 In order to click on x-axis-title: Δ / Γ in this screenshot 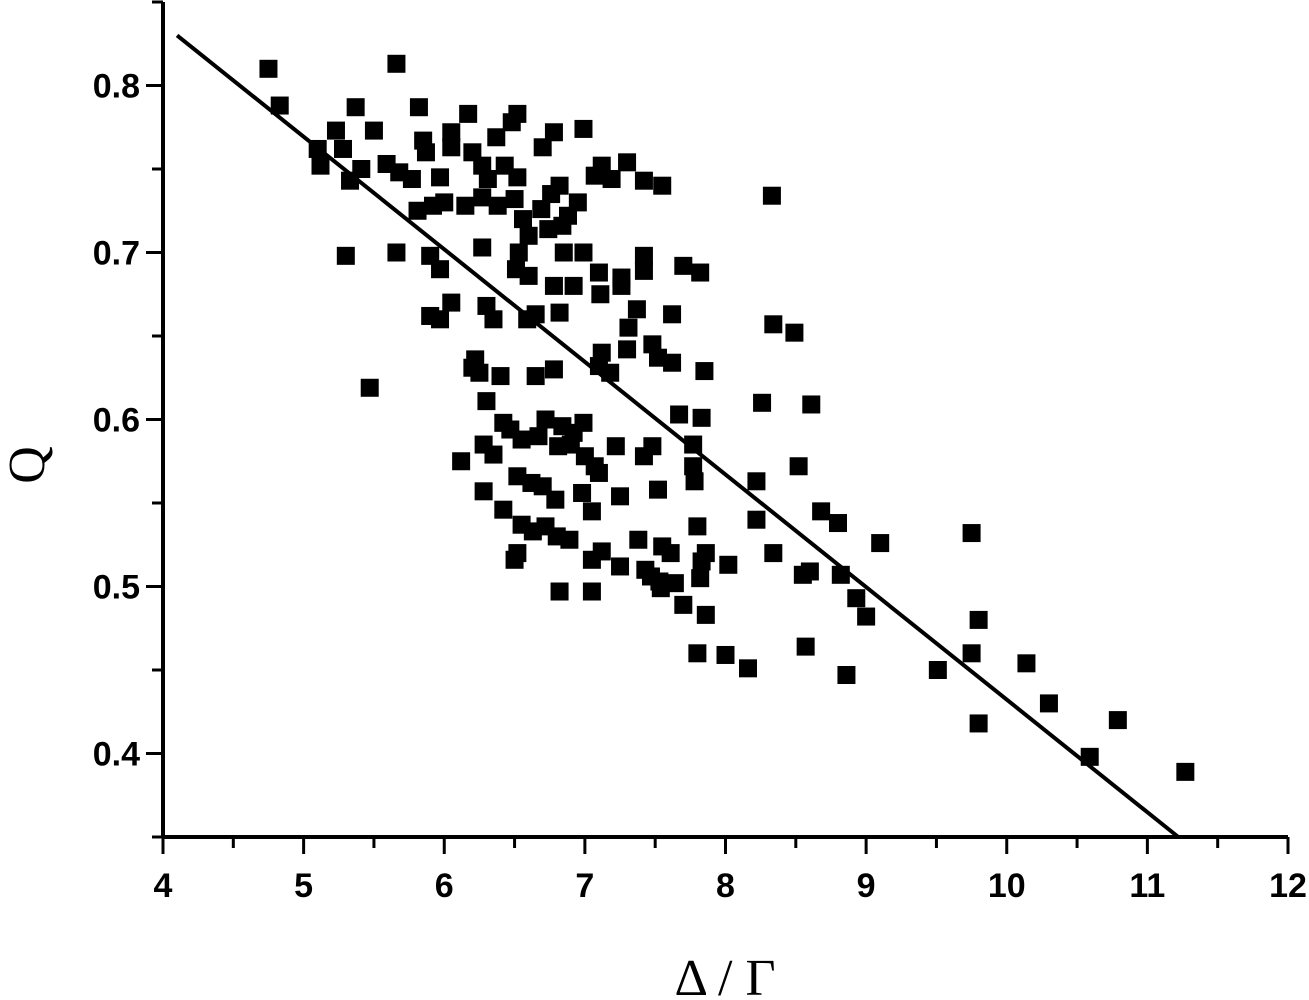, I will do `click(724, 975)`.